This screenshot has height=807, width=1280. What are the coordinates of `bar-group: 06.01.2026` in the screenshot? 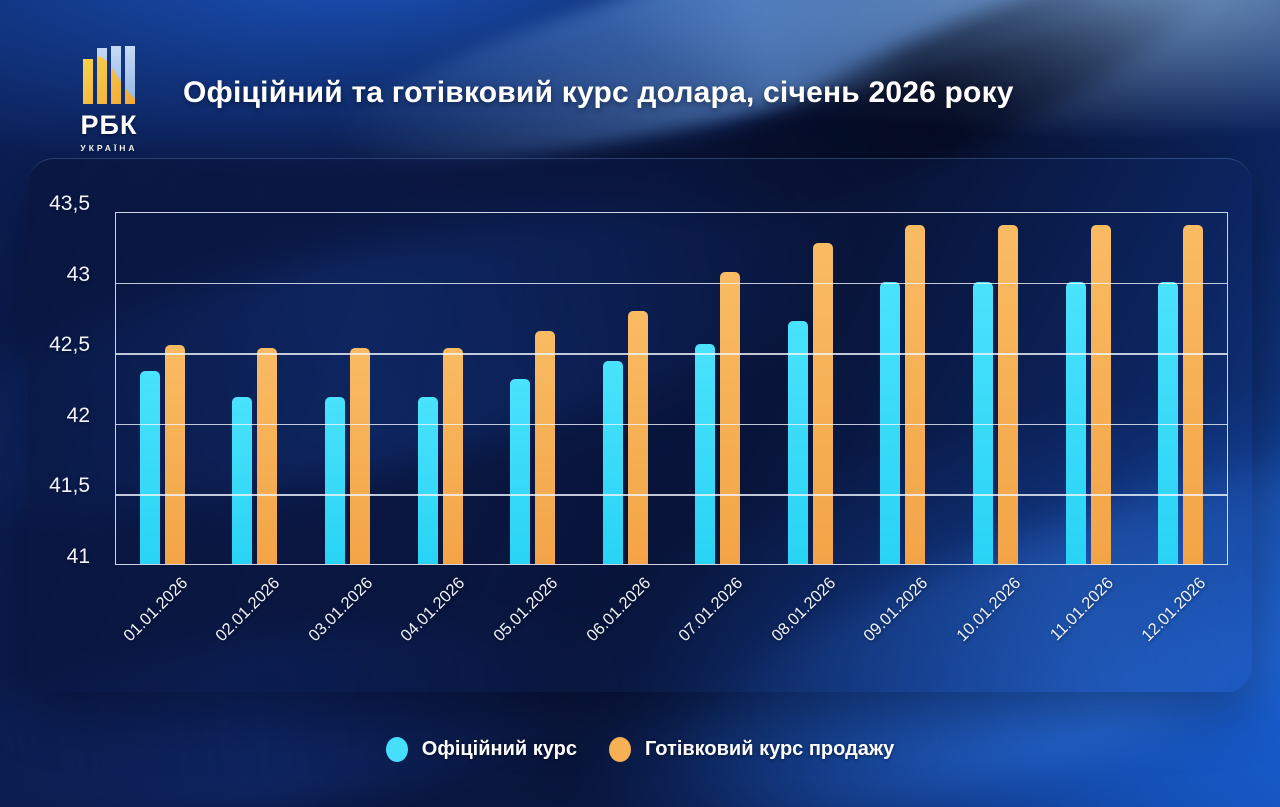 It's located at (625, 429).